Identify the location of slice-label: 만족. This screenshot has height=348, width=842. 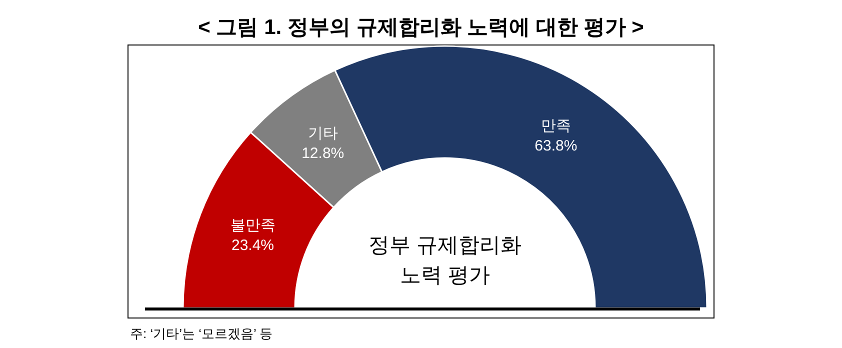
(555, 125).